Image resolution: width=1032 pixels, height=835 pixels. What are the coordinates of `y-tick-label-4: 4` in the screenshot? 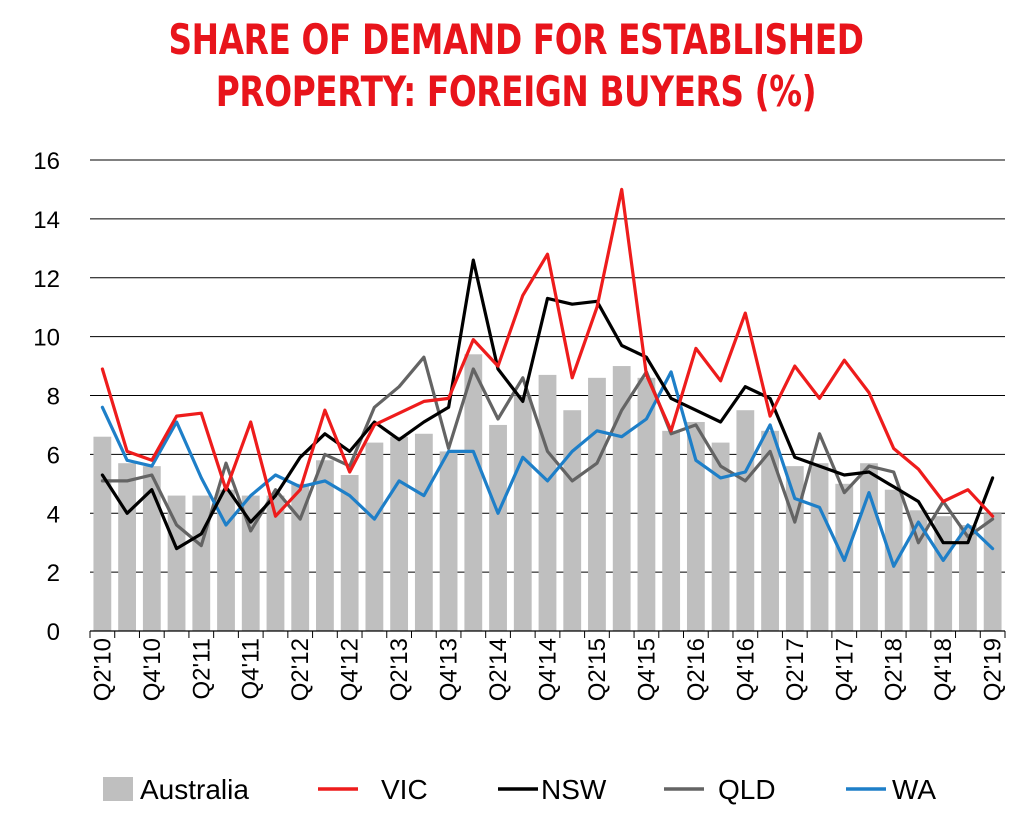 It's located at (53, 514).